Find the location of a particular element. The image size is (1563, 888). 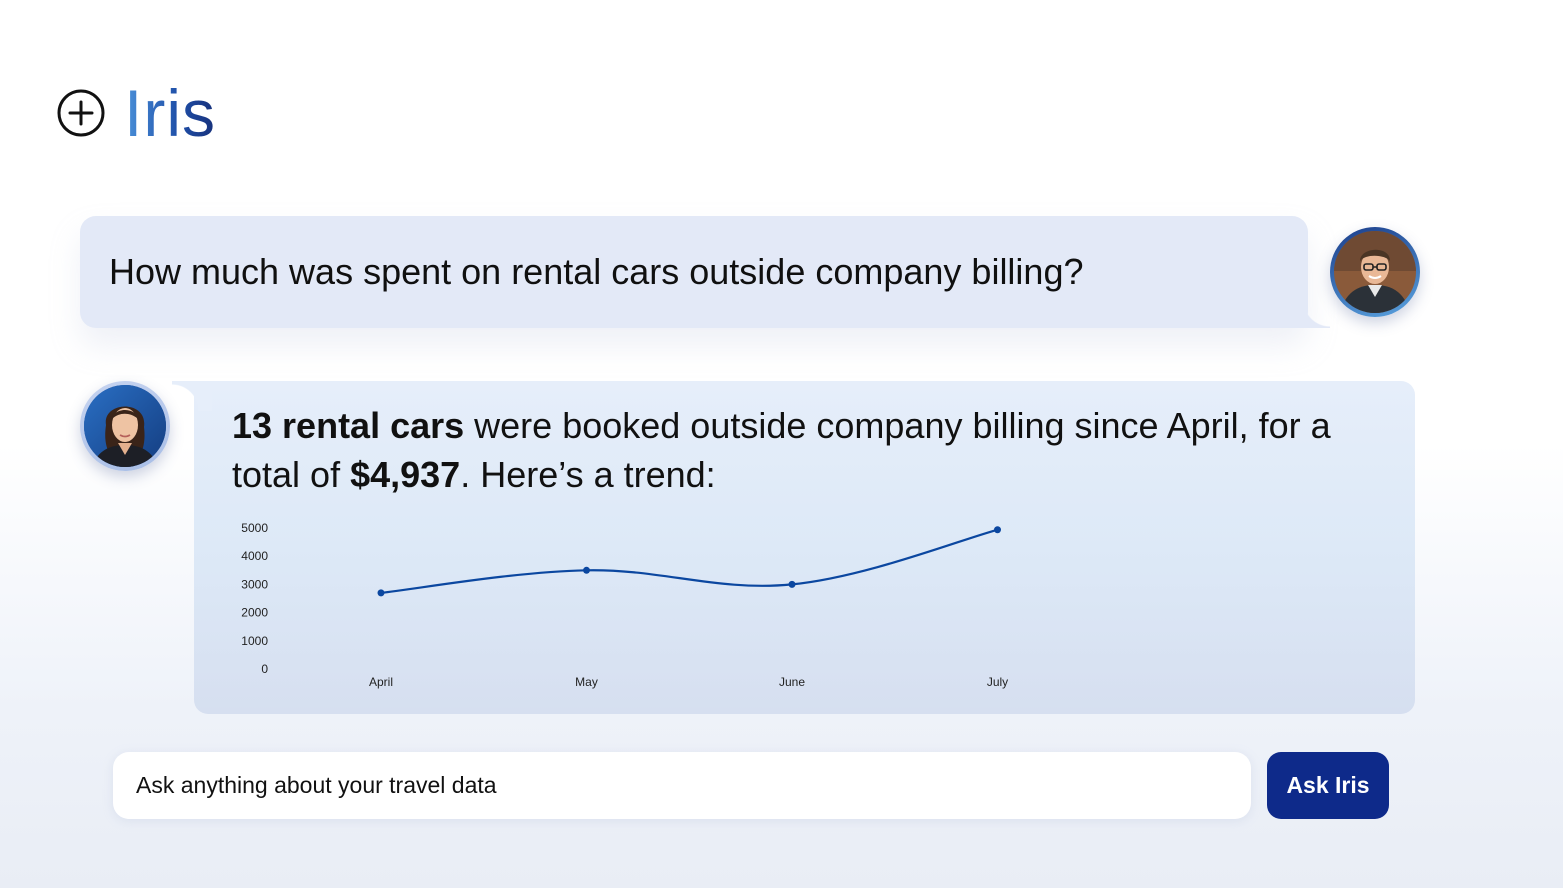

trend-line-chart: 0 1000 2000 3000 4000 5000 April May June July is located at coordinates (624, 605).